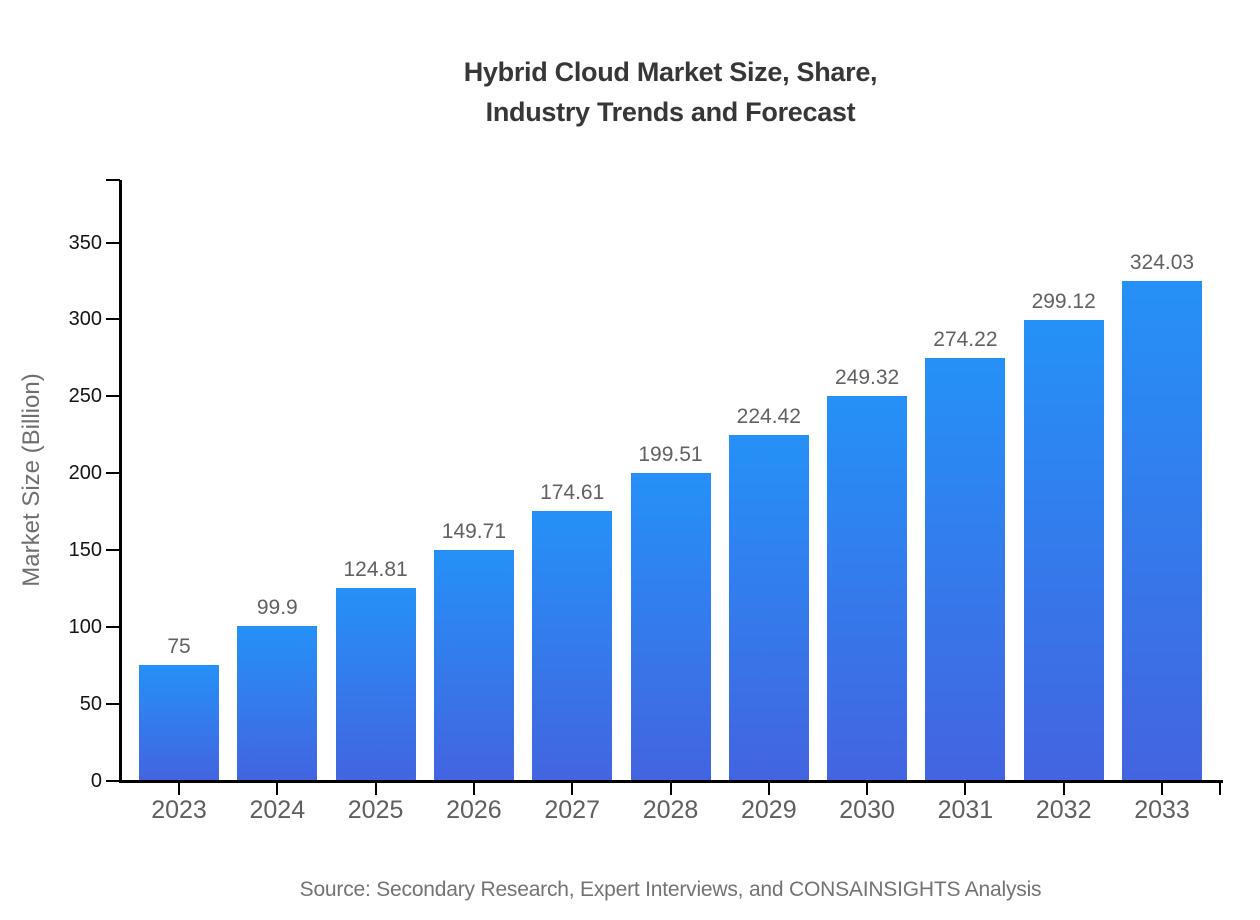 The width and height of the screenshot is (1260, 920). Describe the element at coordinates (572, 645) in the screenshot. I see `bar-2027` at that location.